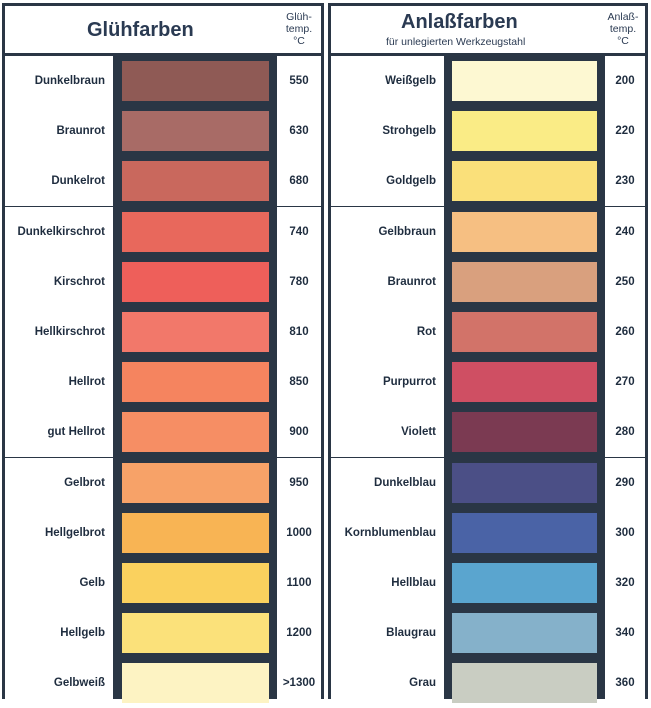  Describe the element at coordinates (387, 131) in the screenshot. I see `color-name: Strohgelb` at that location.